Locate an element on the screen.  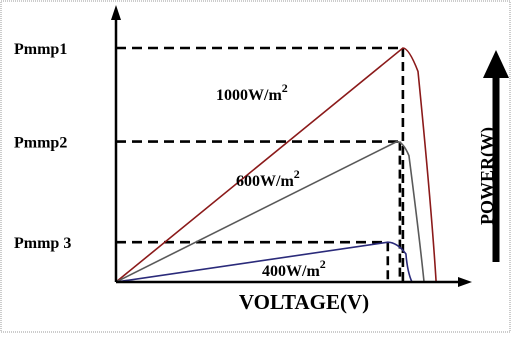
mpp-label: Pmmp 3 is located at coordinates (42, 243).